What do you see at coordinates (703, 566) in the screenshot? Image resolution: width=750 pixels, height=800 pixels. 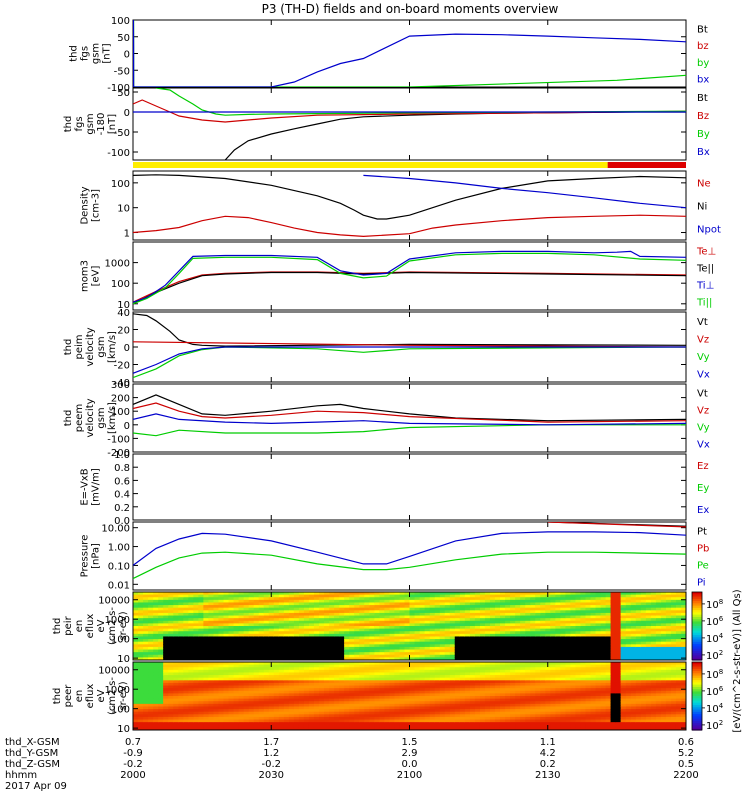 I see `legend-Pe: Pe` at bounding box center [703, 566].